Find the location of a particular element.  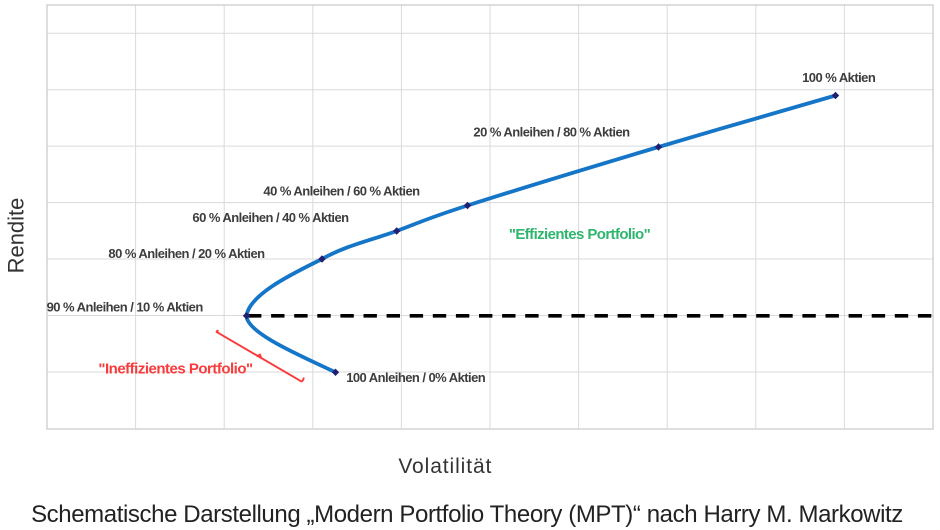

svg-text: Rendite is located at coordinates (16, 236).